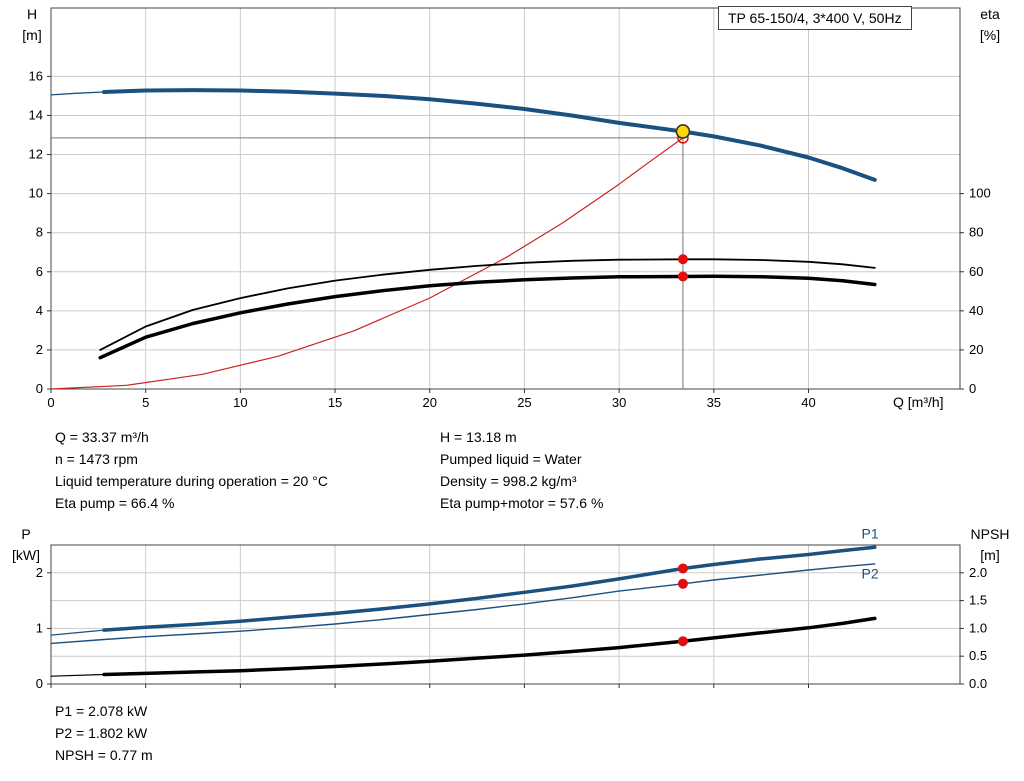 This screenshot has height=781, width=1024. What do you see at coordinates (101, 711) in the screenshot?
I see `p1-value-text: P1 = 2.078 kW` at bounding box center [101, 711].